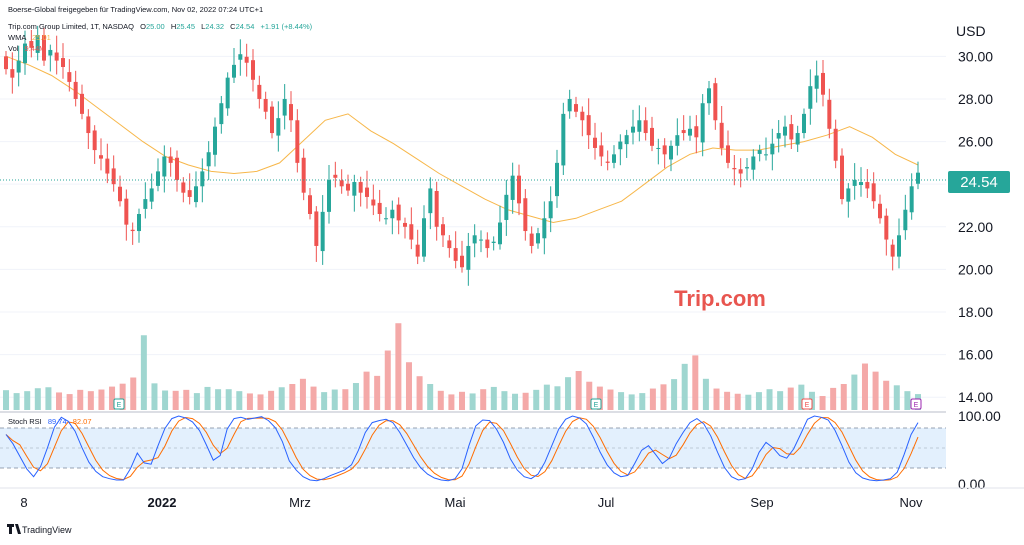 The width and height of the screenshot is (1024, 545). Describe the element at coordinates (245, 26) in the screenshot. I see `close-value: 24.54` at that location.